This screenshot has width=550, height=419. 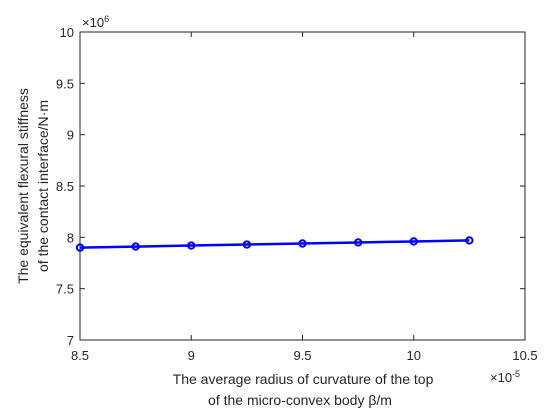 What do you see at coordinates (43, 186) in the screenshot?
I see `y-axis-label-line-2: of the contact interface/N·m` at bounding box center [43, 186].